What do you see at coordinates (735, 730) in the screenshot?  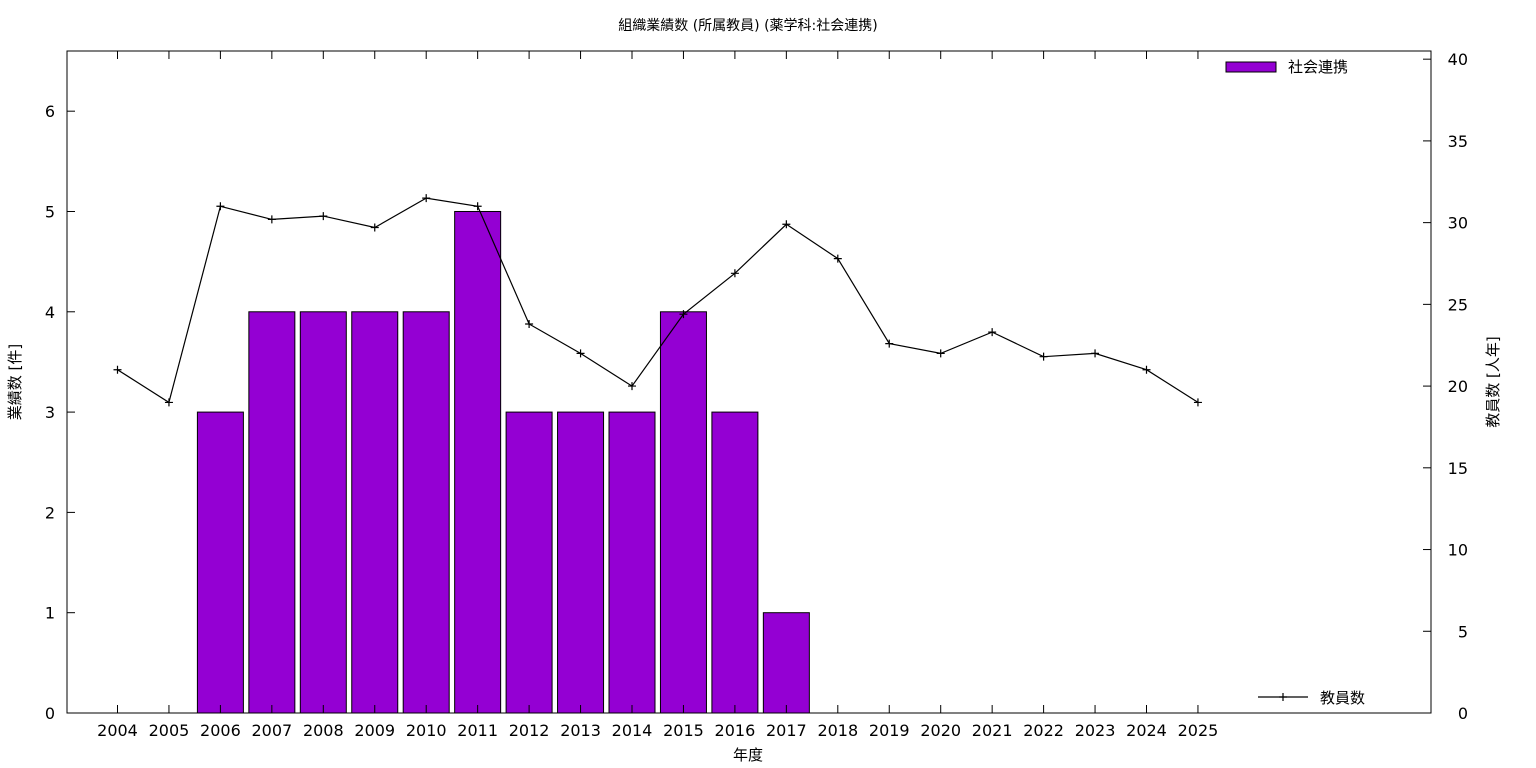 I see `x-tick-label-2016: 2016` at bounding box center [735, 730].